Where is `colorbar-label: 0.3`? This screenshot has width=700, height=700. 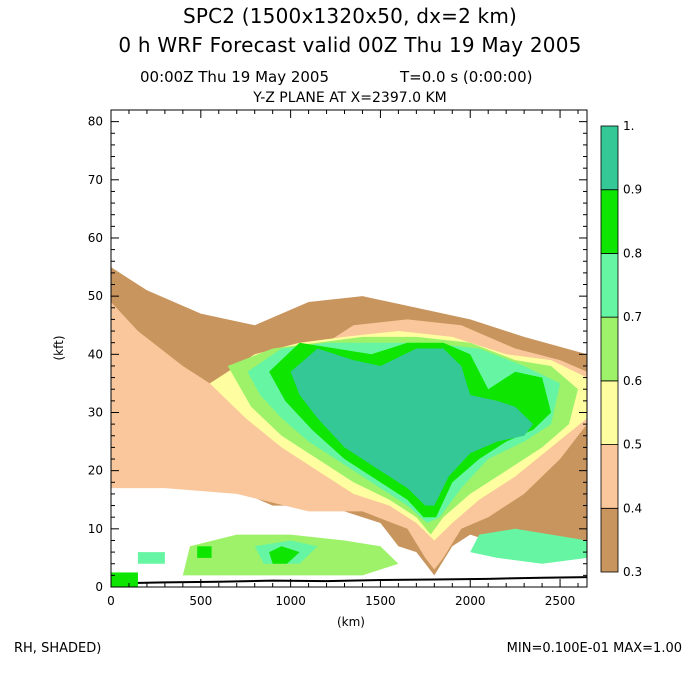 colorbar-label: 0.3 is located at coordinates (632, 572).